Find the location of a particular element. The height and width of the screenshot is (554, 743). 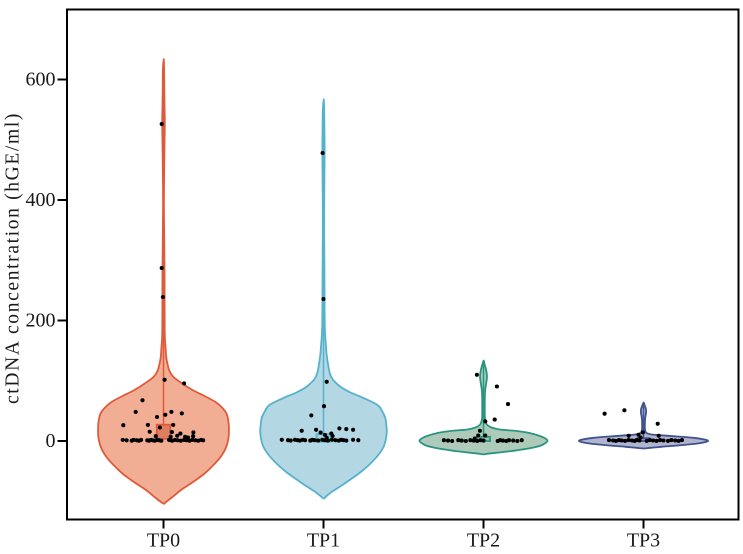

svg-text: 400 is located at coordinates (41, 200).